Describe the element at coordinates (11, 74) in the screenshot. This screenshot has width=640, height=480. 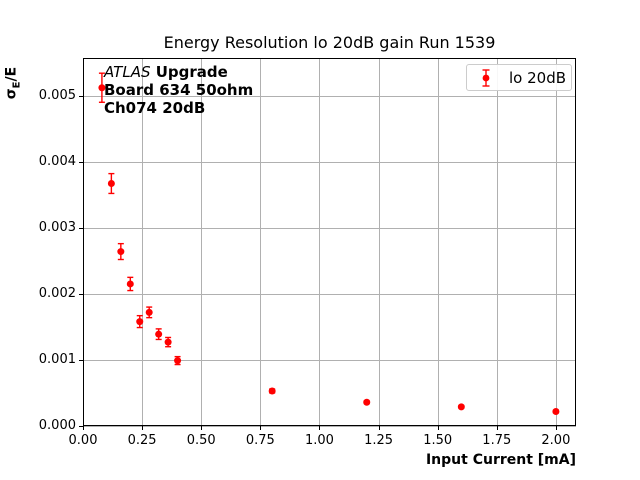
I see `ylabel-rest: /E` at that location.